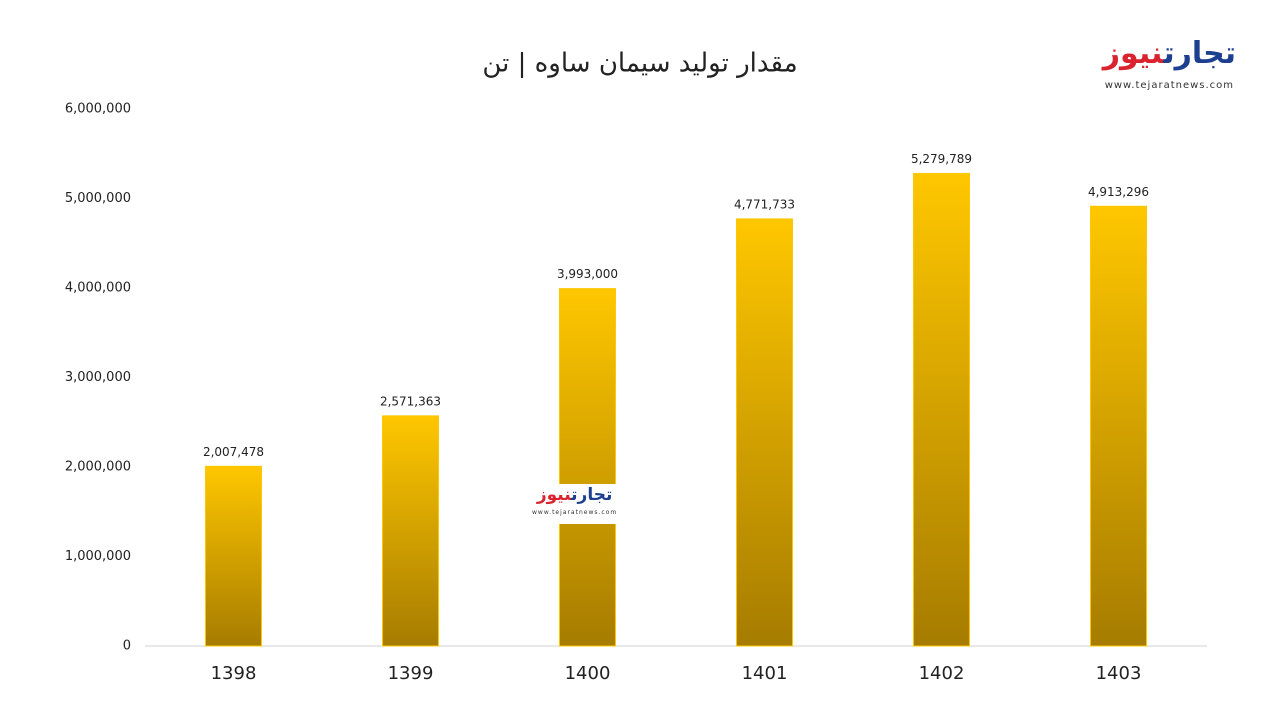 The height and width of the screenshot is (724, 1280). Describe the element at coordinates (639, 64) in the screenshot. I see `chart-title: مقدار تولید سیمان ساوه | تن` at that location.